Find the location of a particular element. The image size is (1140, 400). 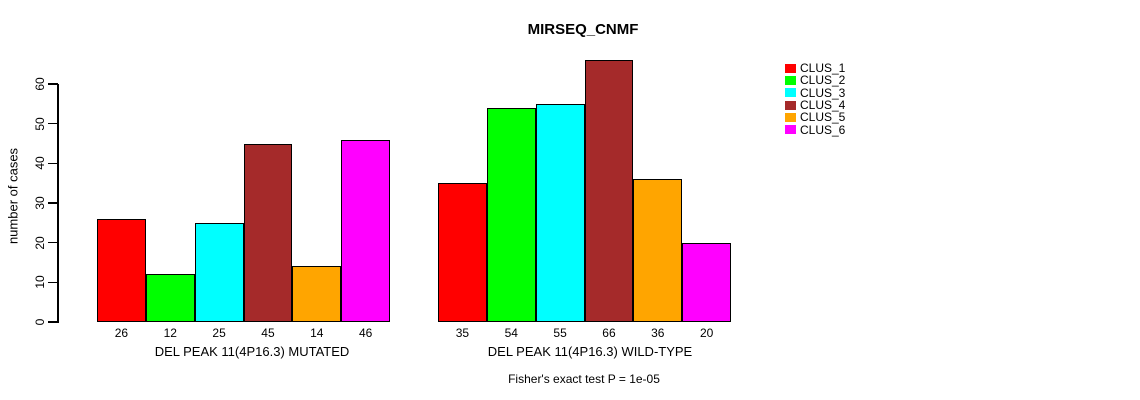

bar-value-label: 46 is located at coordinates (365, 333).